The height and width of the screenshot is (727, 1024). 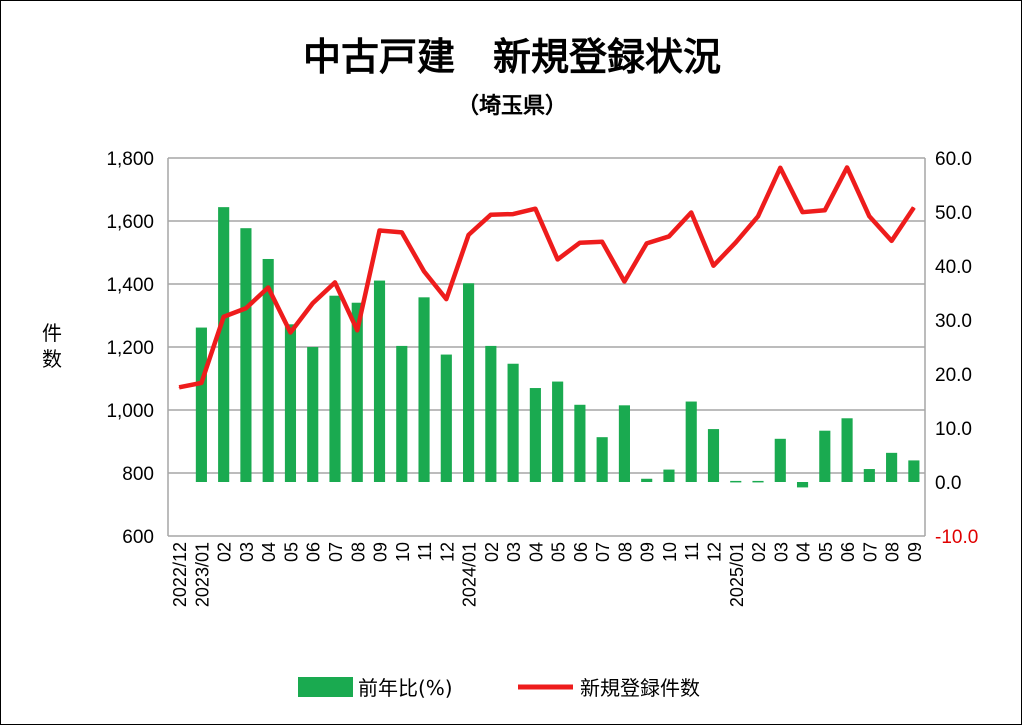 What do you see at coordinates (130, 348) in the screenshot?
I see `left-tick-label: 1,200` at bounding box center [130, 348].